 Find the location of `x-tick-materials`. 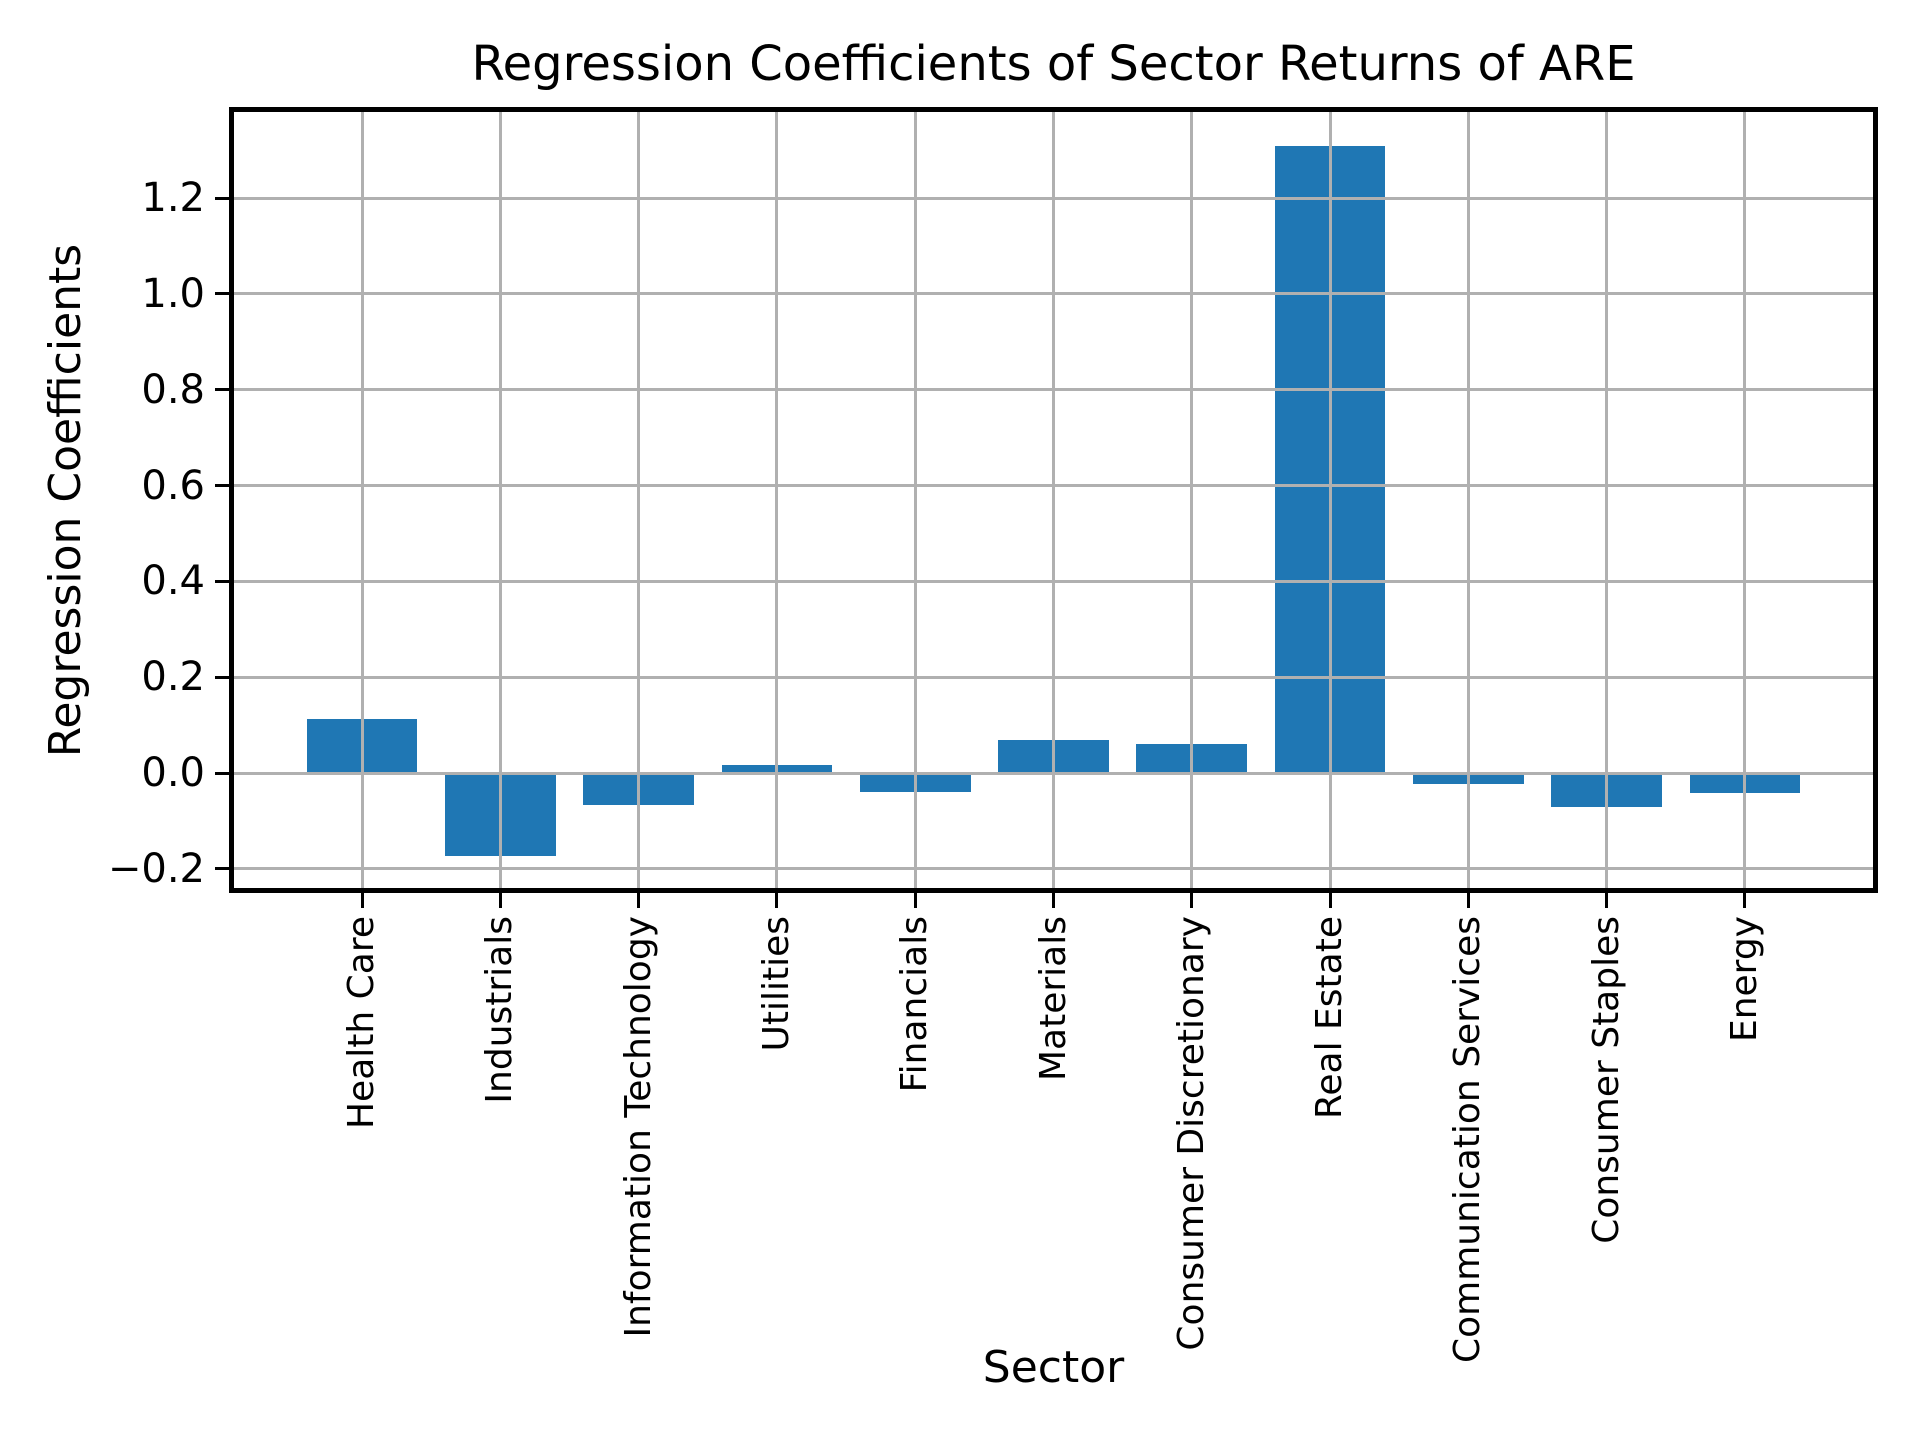

x-tick-materials is located at coordinates (1053, 900).